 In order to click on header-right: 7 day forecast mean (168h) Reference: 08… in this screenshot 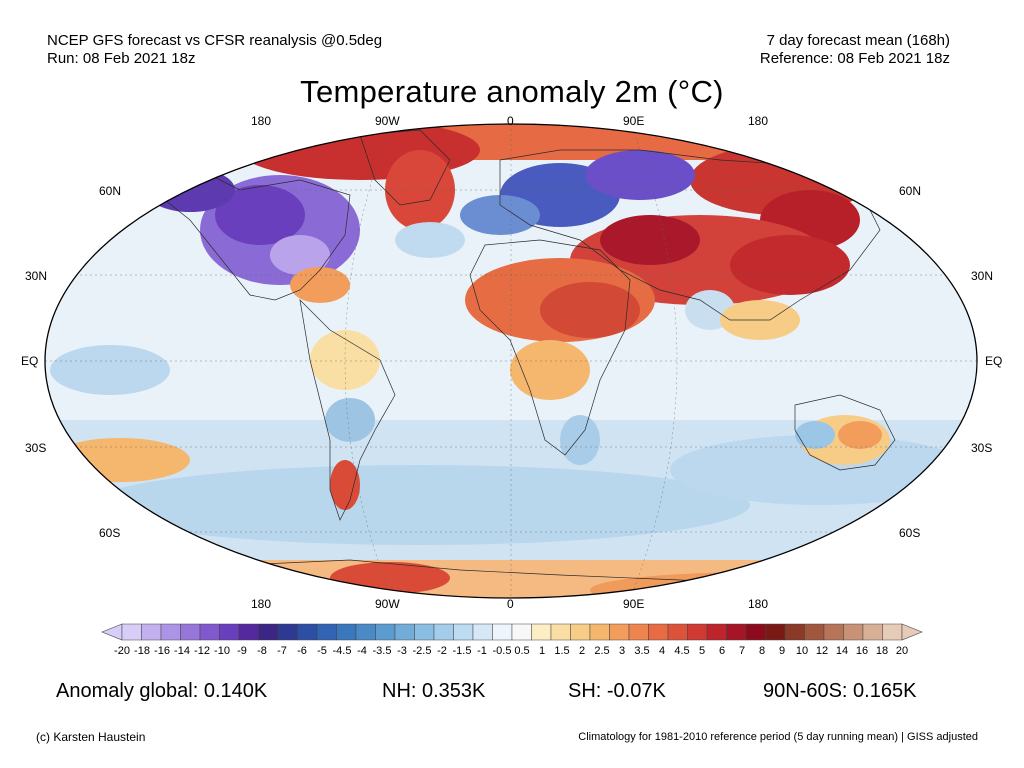, I will do `click(855, 50)`.